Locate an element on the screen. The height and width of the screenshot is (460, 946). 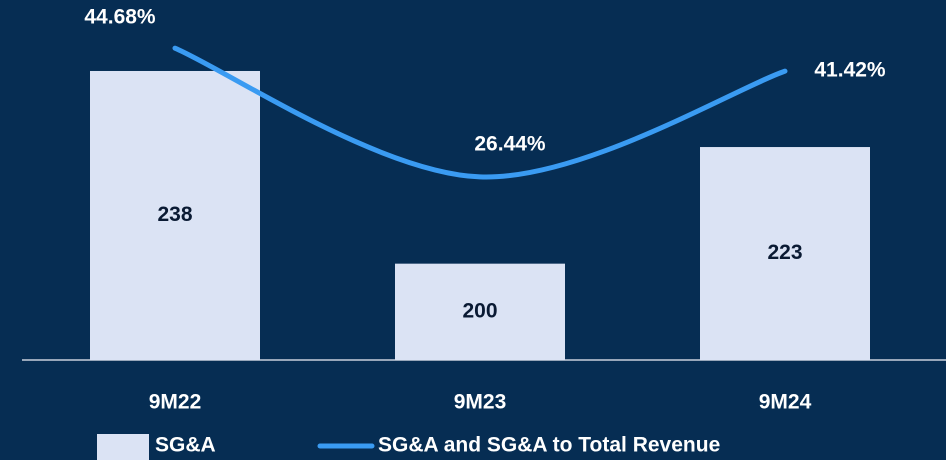
line-value-label: 44.68% is located at coordinates (120, 17).